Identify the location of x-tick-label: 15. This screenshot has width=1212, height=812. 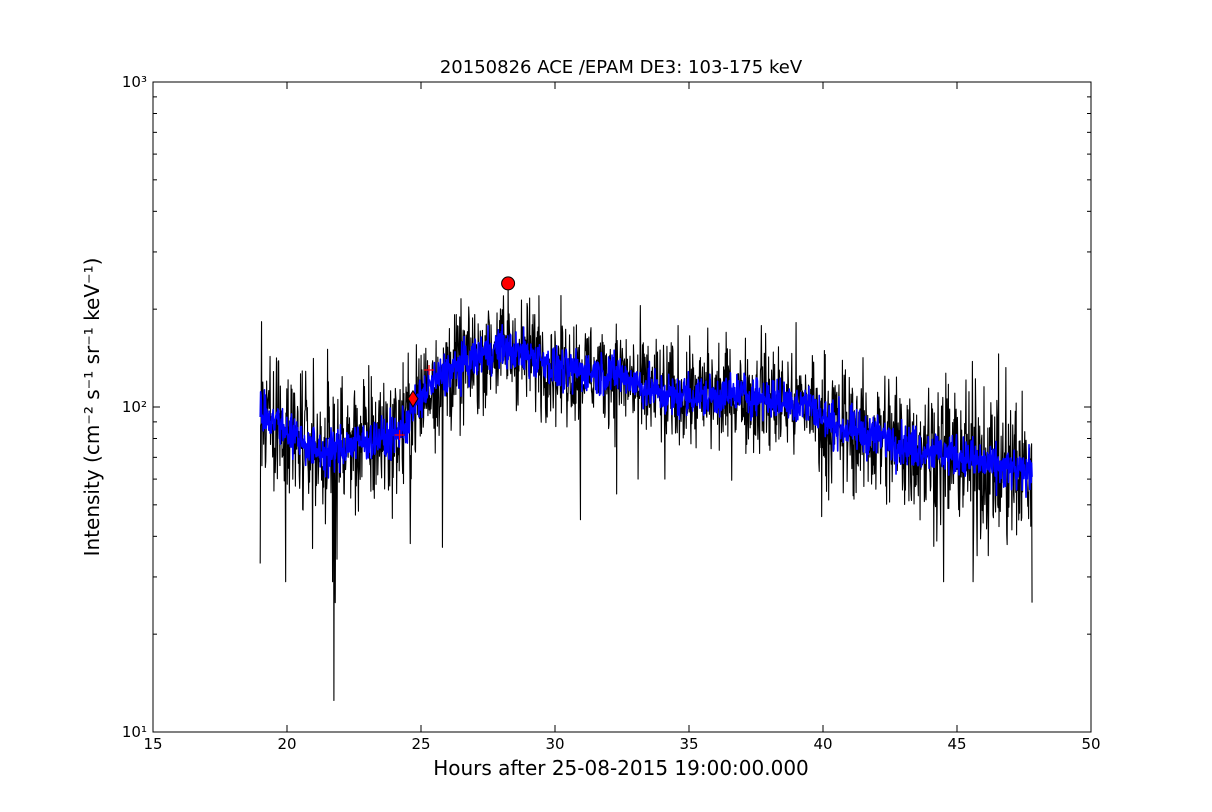
(152, 744).